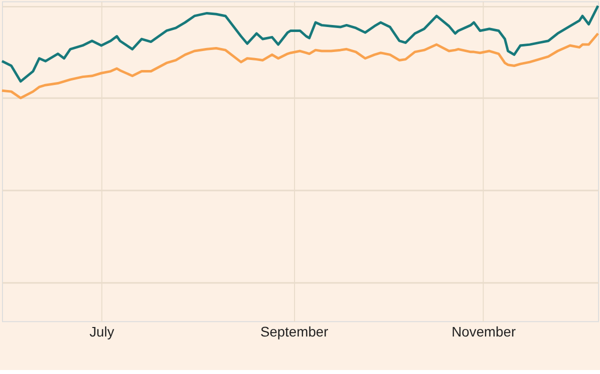  I want to click on x-tick-label: September, so click(294, 331).